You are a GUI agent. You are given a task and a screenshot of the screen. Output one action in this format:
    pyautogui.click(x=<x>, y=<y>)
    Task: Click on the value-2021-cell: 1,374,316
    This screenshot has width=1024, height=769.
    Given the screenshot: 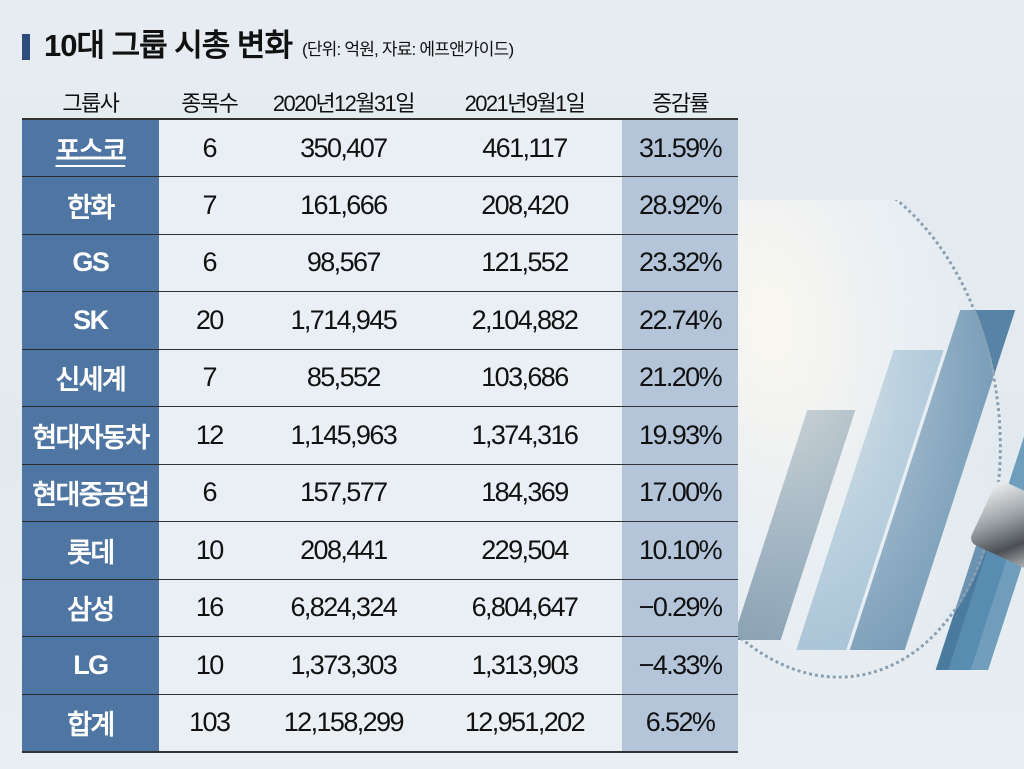 What is the action you would take?
    pyautogui.click(x=524, y=435)
    